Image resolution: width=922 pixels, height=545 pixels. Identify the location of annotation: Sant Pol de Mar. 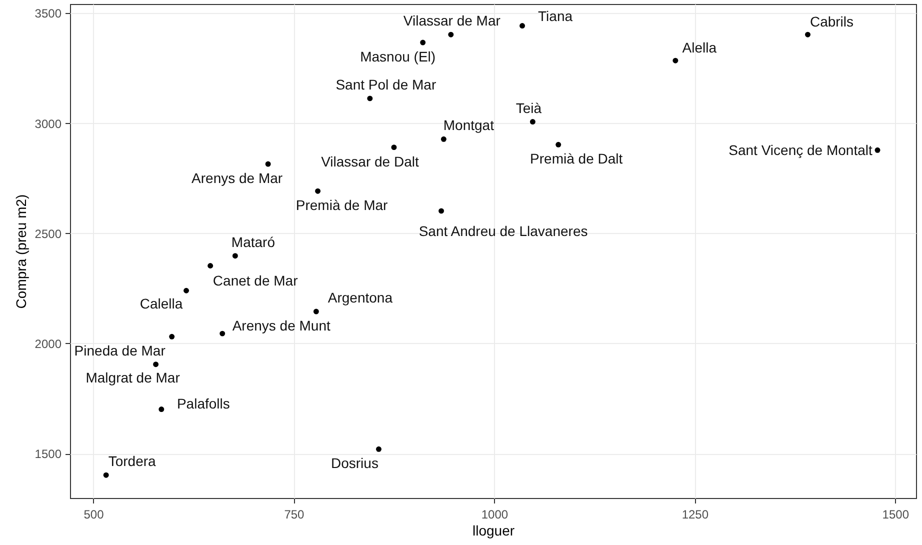
(386, 84).